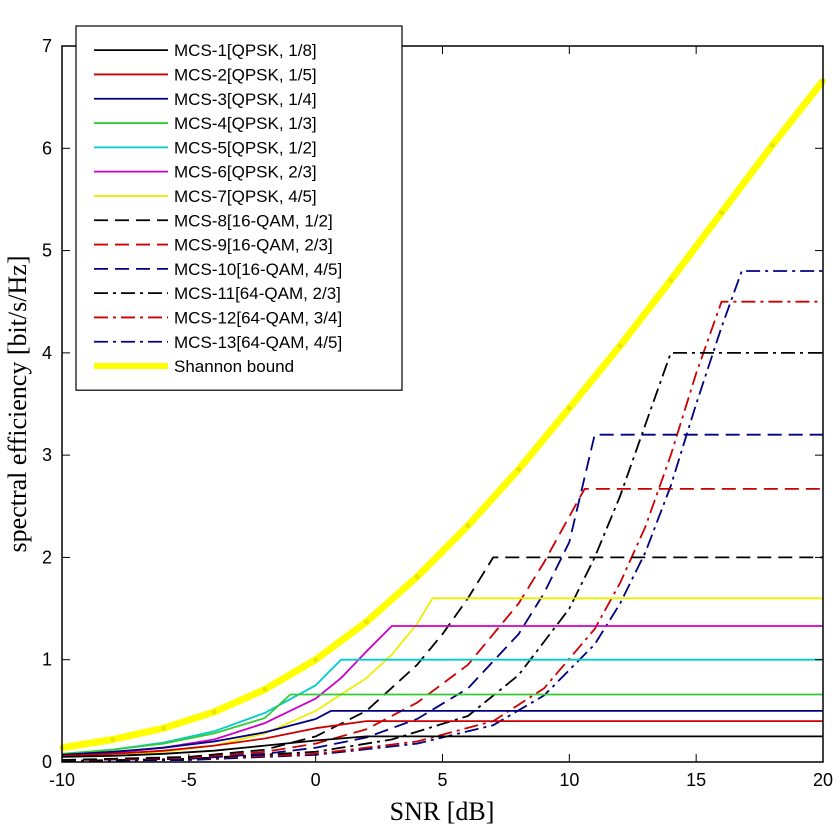 The image size is (833, 832). What do you see at coordinates (189, 780) in the screenshot?
I see `x-tick-label: -5` at bounding box center [189, 780].